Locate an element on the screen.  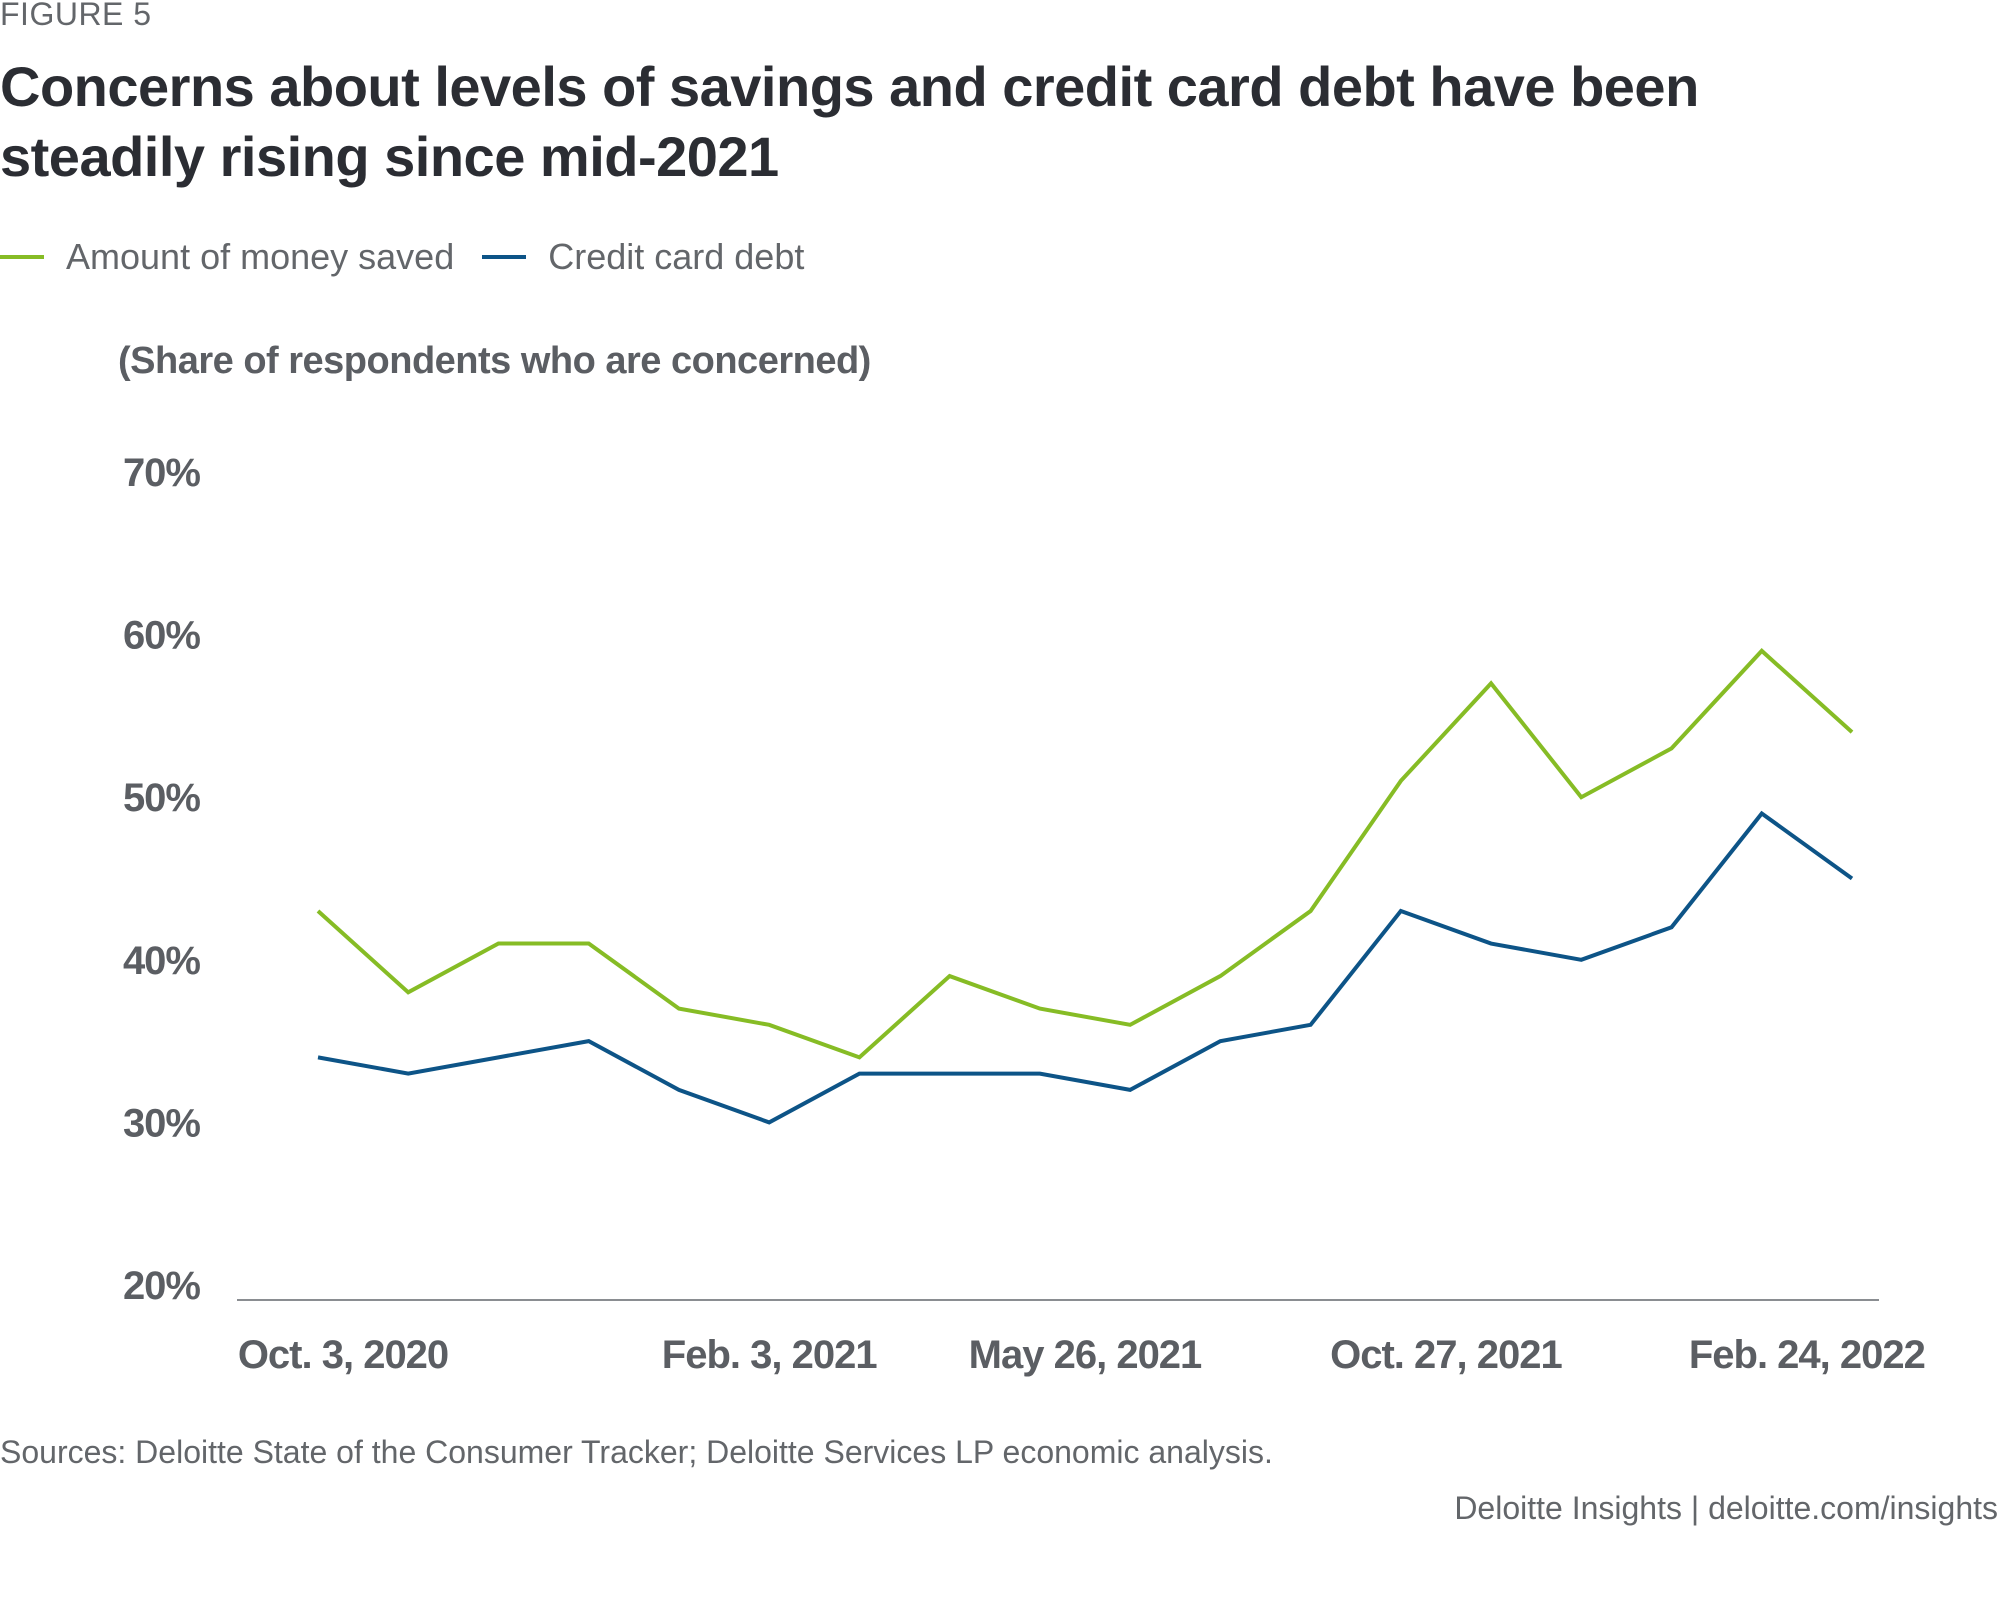
legend-swatch-savings is located at coordinates (22, 257).